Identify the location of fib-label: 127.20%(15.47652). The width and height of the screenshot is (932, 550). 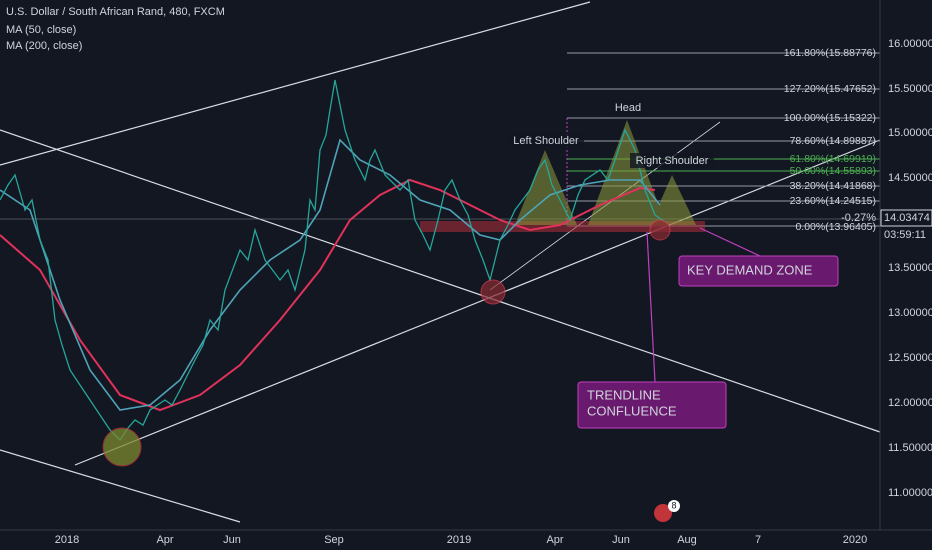
(830, 89).